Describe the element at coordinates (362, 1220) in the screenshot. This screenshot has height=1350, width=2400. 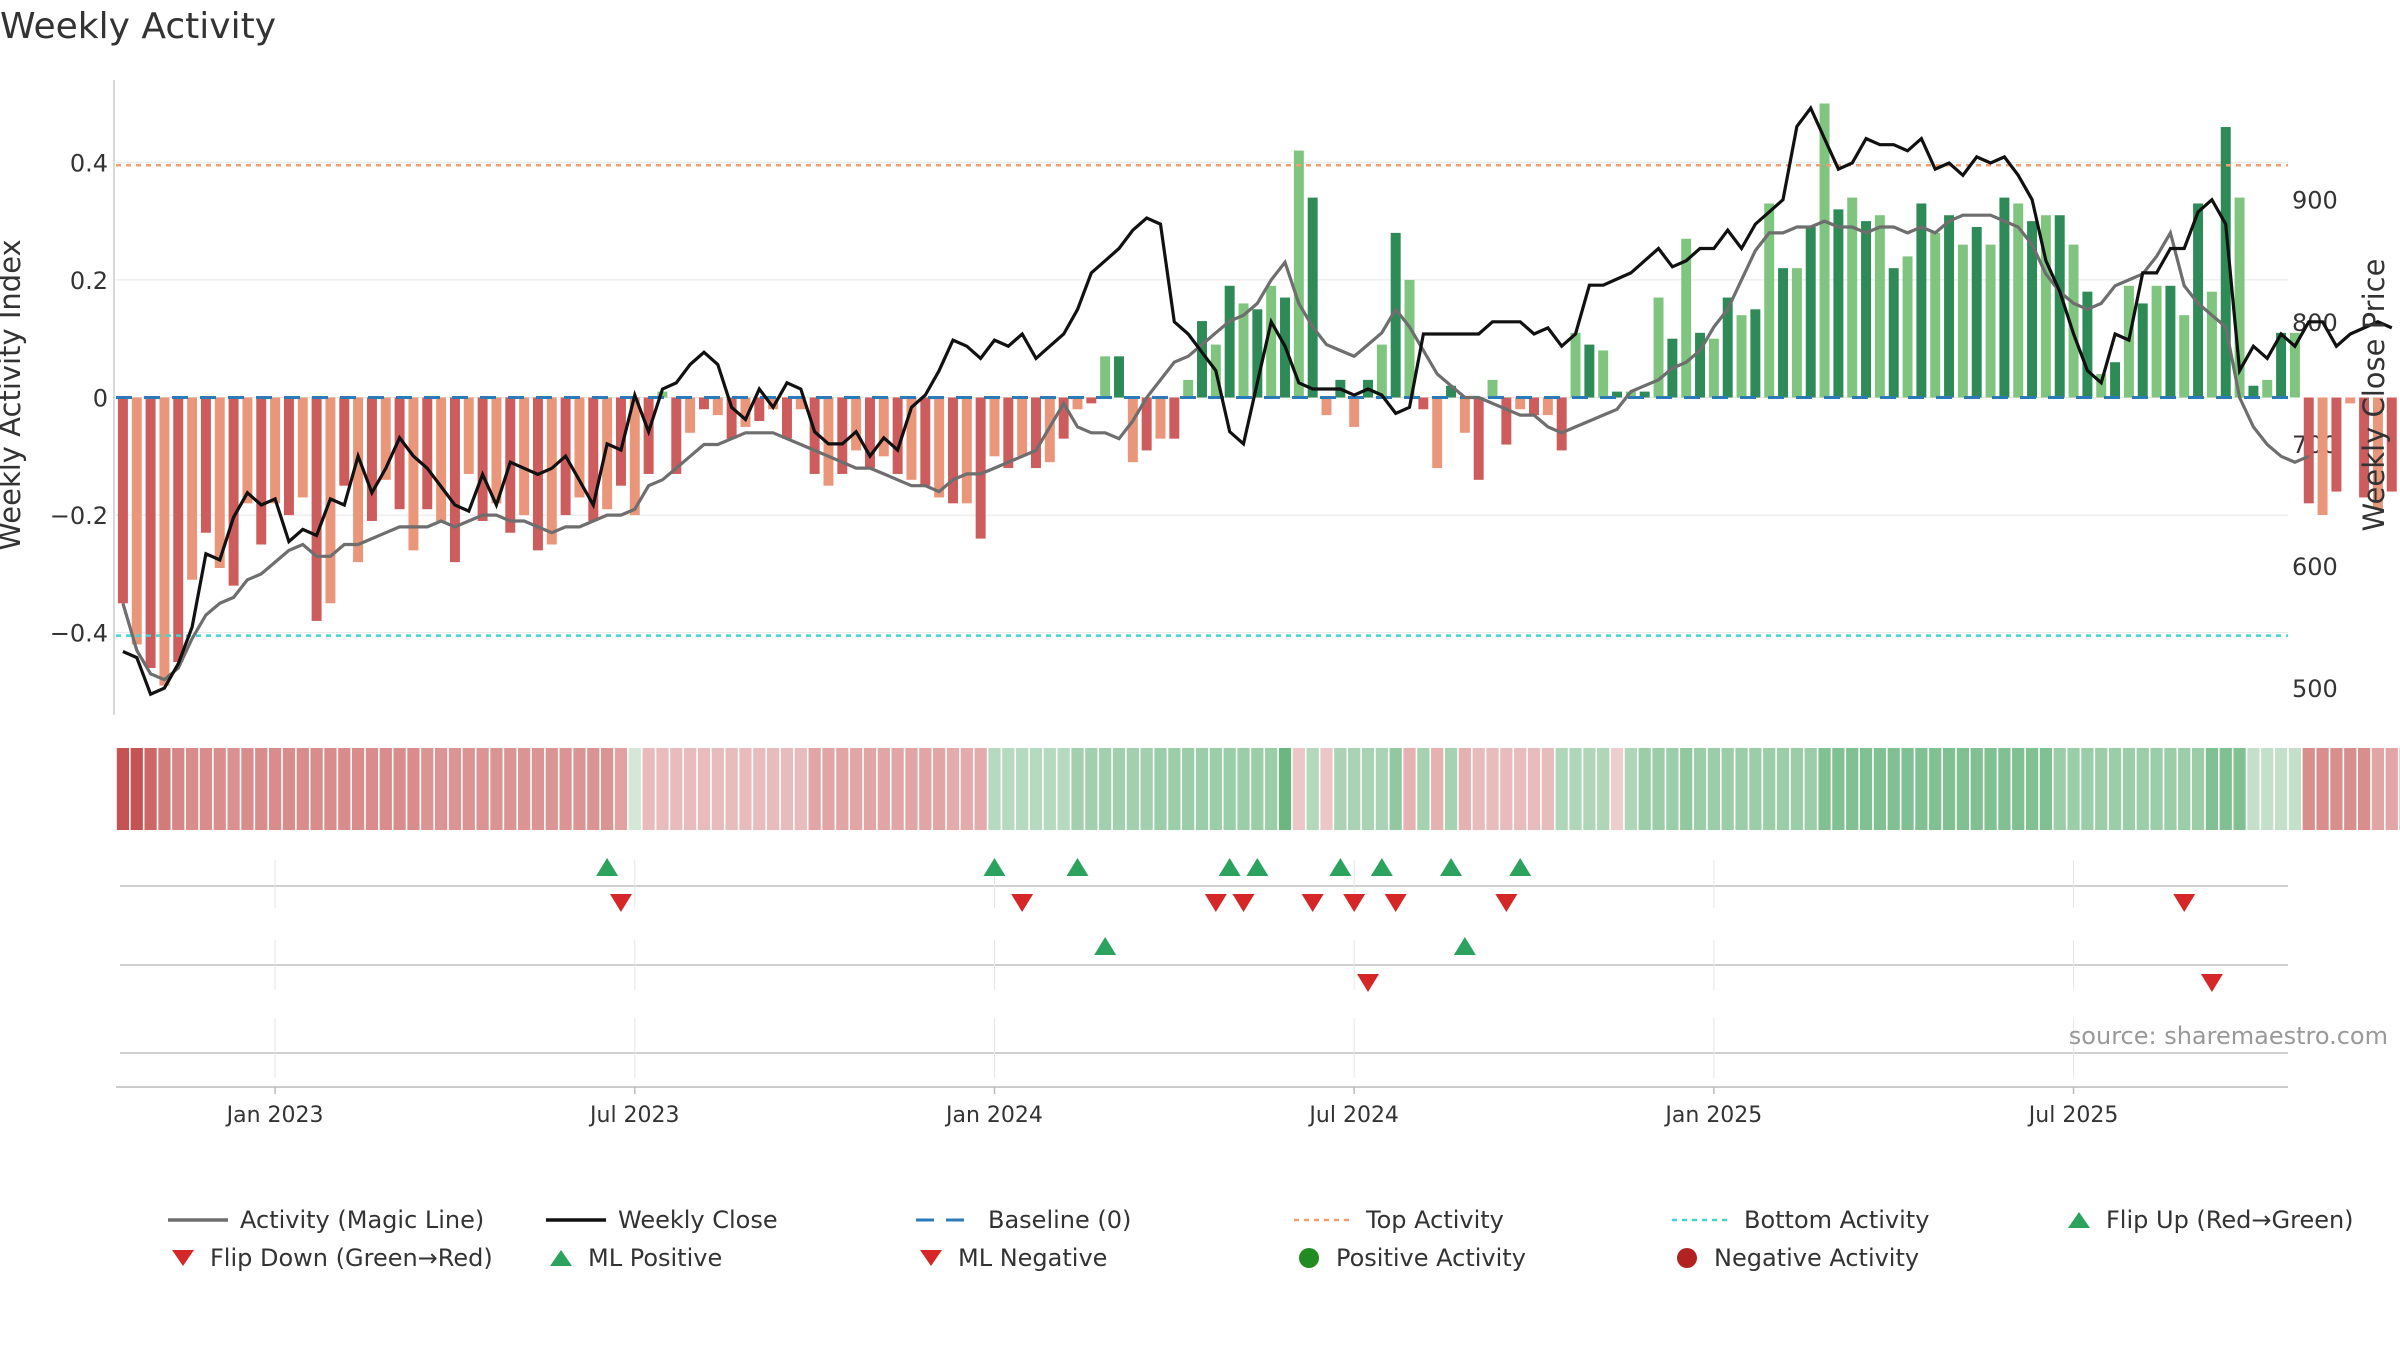
I see `legend-label: Activity (Magic Line)` at that location.